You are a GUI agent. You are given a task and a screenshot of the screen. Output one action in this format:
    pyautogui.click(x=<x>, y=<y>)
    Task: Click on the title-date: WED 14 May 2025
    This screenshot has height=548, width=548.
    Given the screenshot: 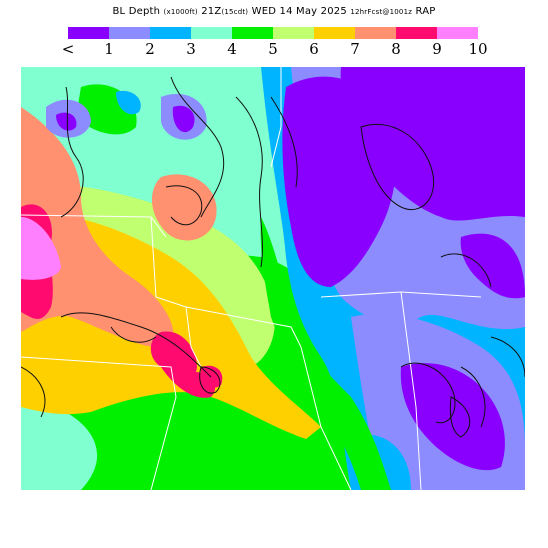 What is the action you would take?
    pyautogui.click(x=299, y=11)
    